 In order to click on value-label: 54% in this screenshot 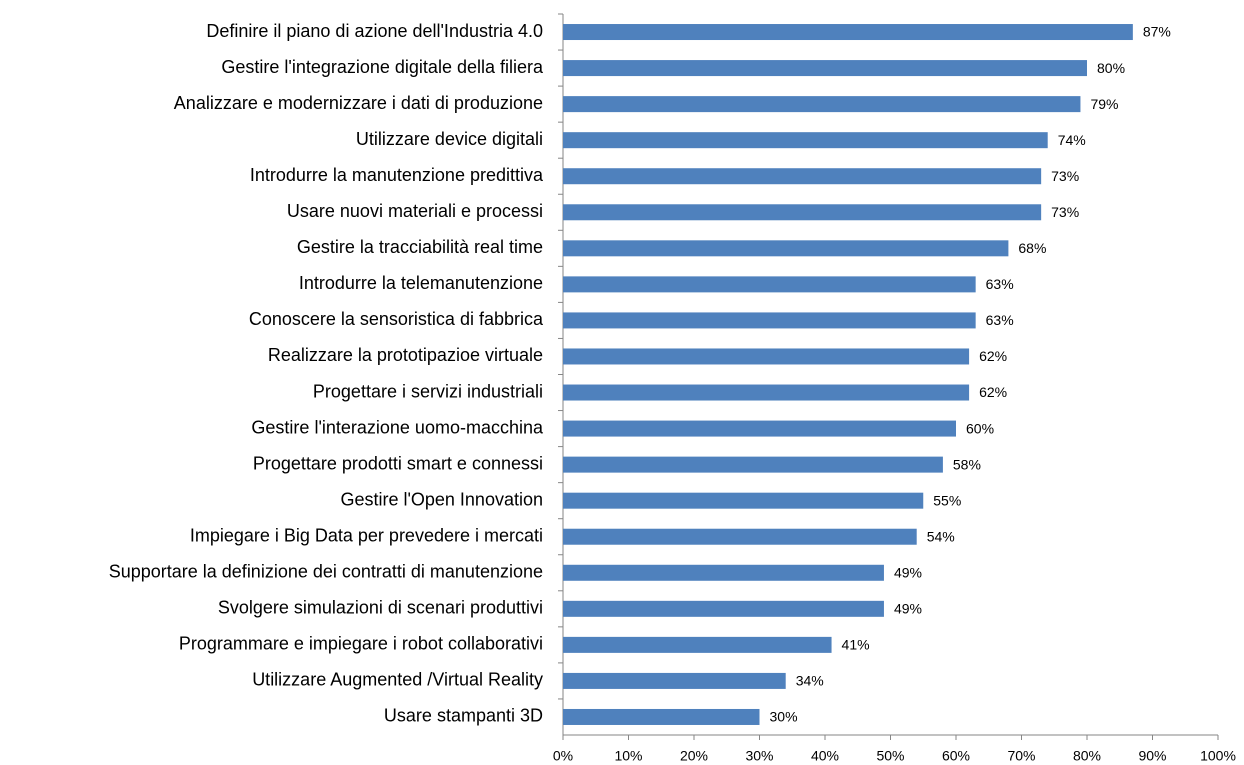, I will do `click(941, 536)`.